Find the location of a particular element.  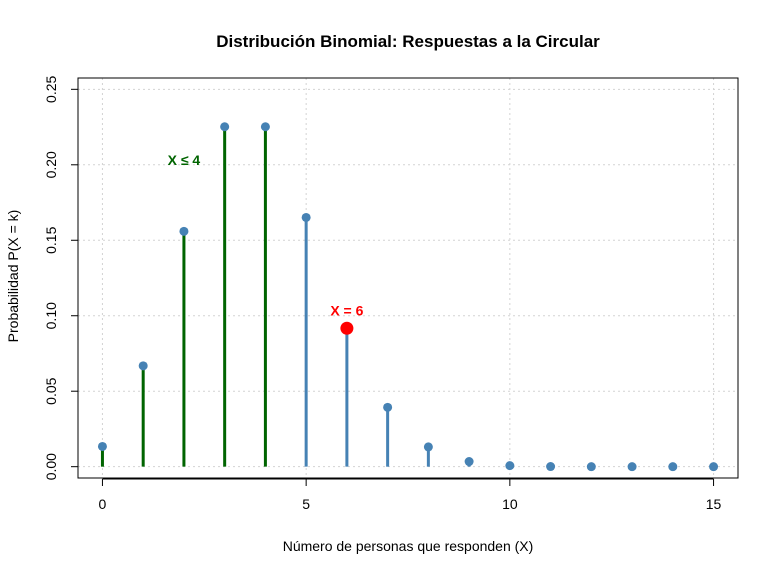

y-tick-label: 0.10 is located at coordinates (51, 315).